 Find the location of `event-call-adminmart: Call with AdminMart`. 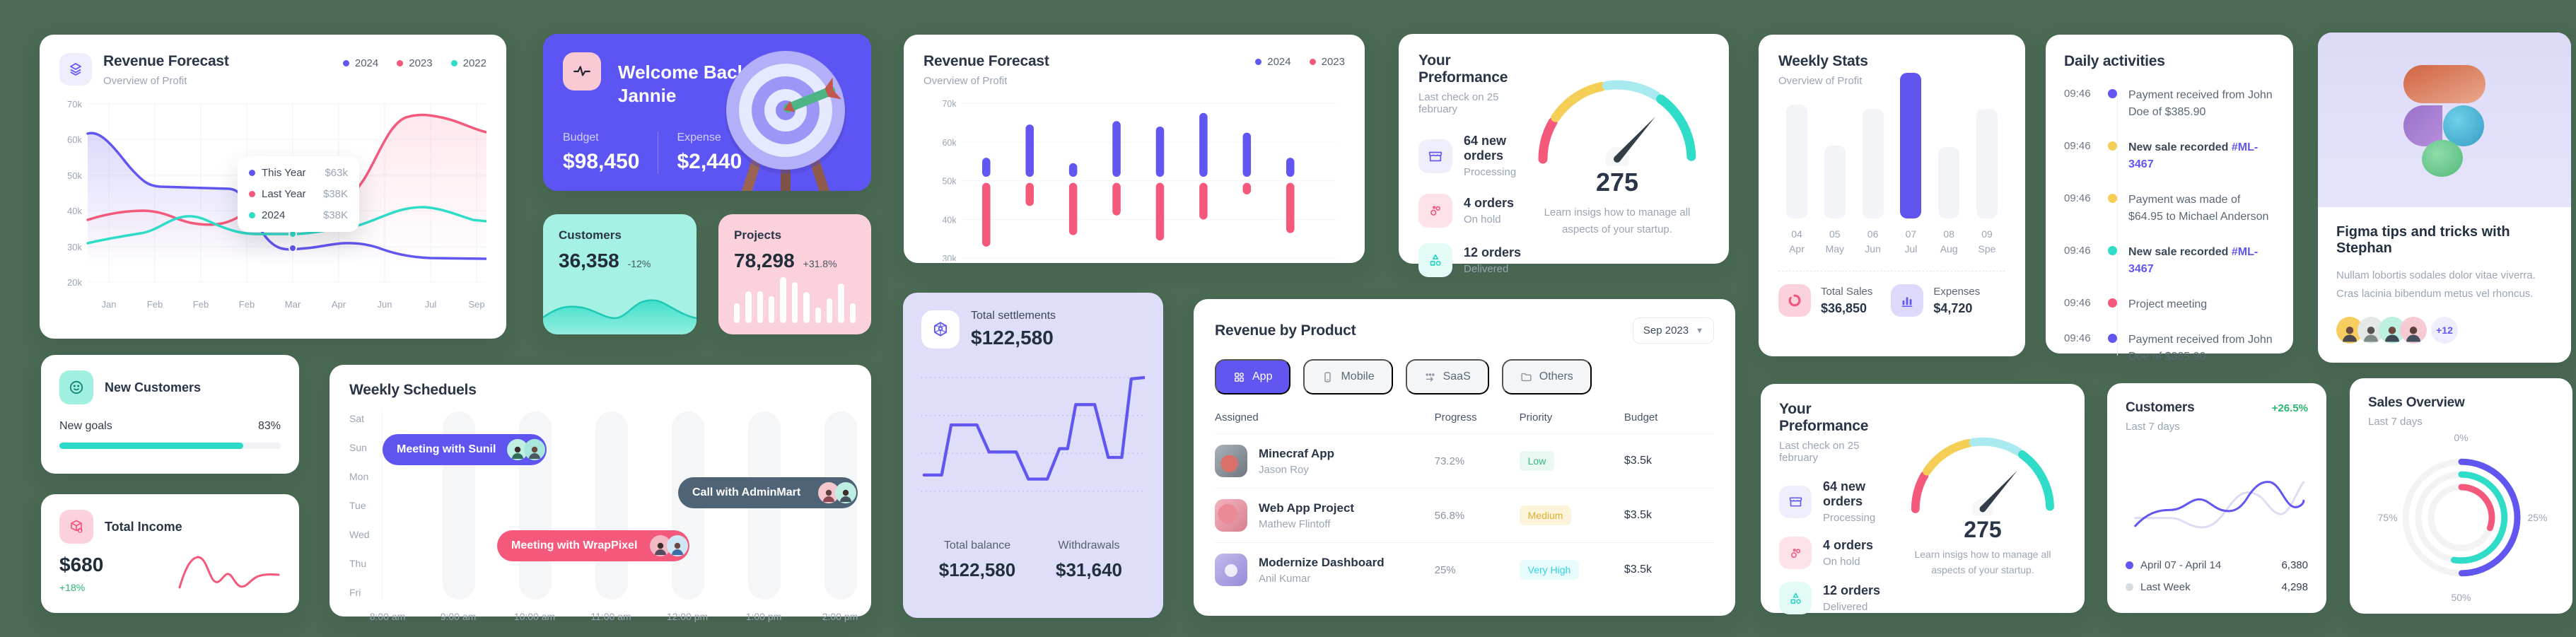

event-call-adminmart: Call with AdminMart is located at coordinates (768, 492).